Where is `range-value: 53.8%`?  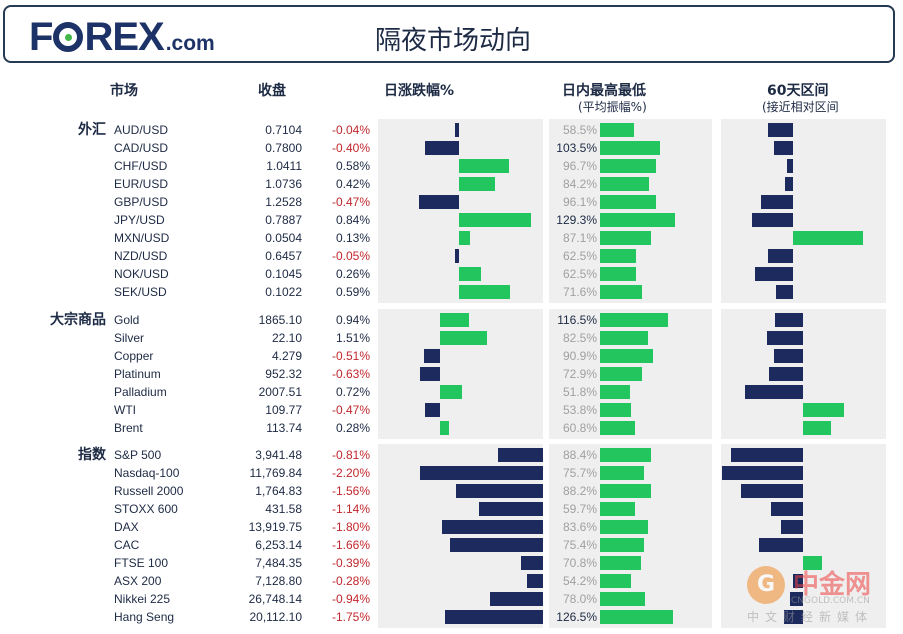 range-value: 53.8% is located at coordinates (579, 410).